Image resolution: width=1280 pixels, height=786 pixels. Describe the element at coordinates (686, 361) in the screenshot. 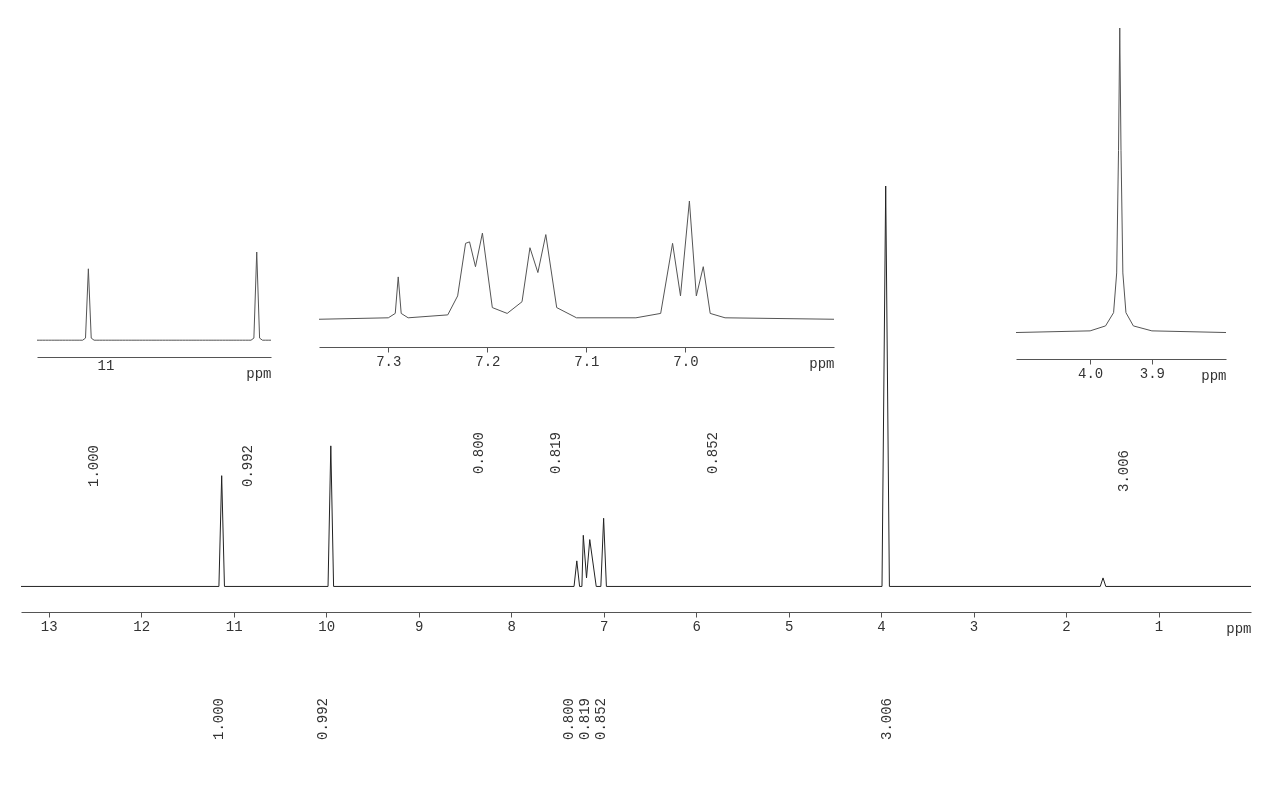

I see `x-tick-label: 7.0` at that location.